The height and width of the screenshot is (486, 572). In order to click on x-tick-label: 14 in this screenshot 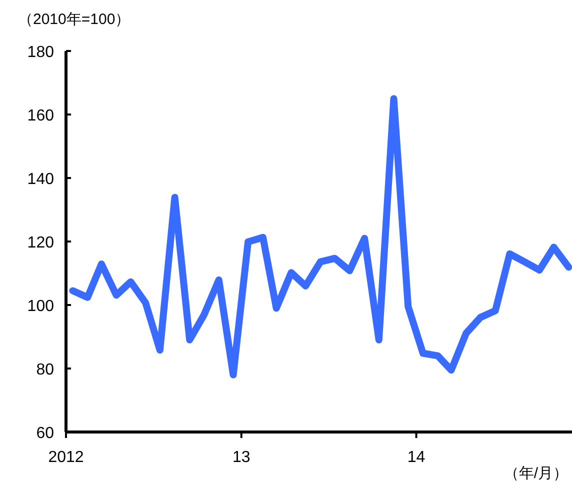, I will do `click(416, 457)`.